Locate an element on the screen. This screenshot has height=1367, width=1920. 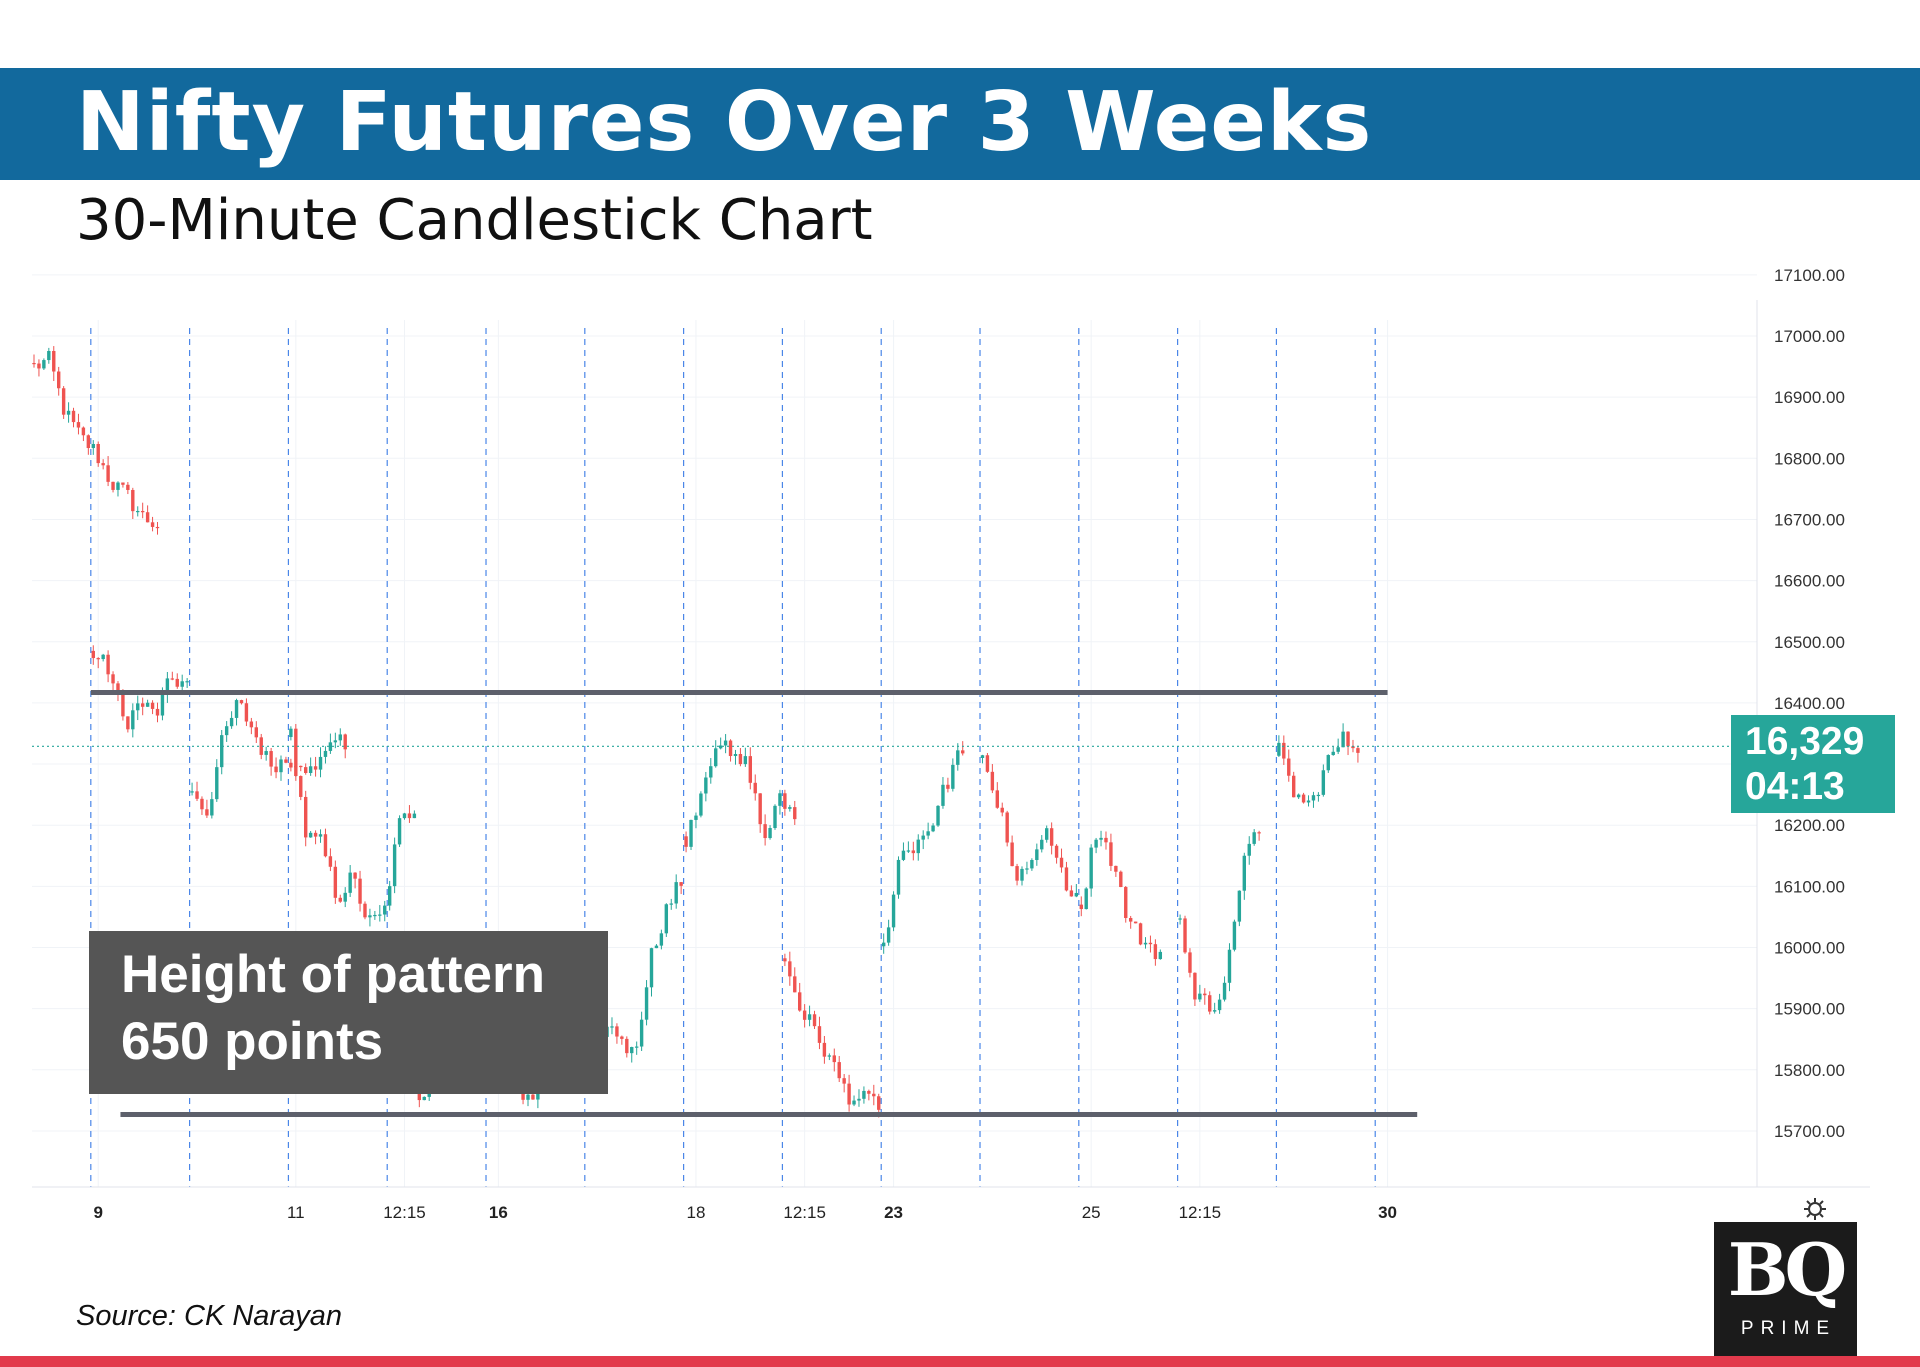
pattern-height-annotation: Height of pattern 650 points is located at coordinates (348, 1012).